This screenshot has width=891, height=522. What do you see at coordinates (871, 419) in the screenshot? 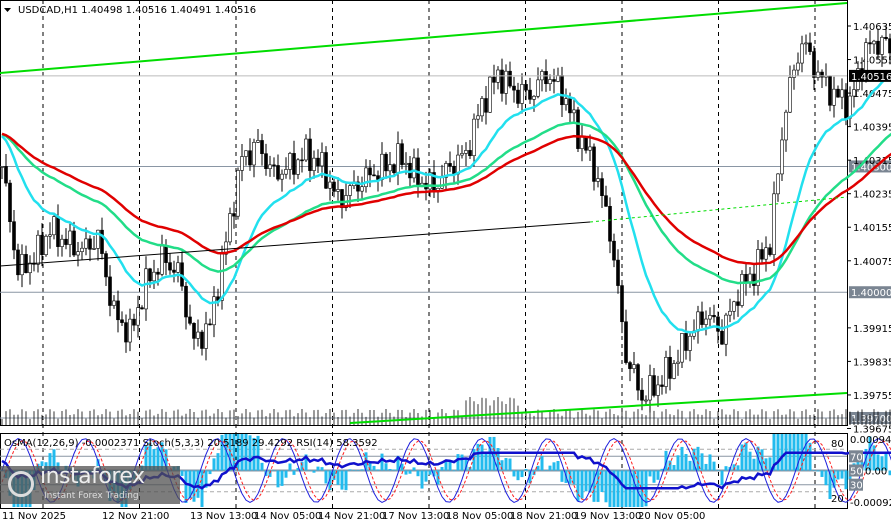
I see `level-label: 1.39700` at bounding box center [871, 419].